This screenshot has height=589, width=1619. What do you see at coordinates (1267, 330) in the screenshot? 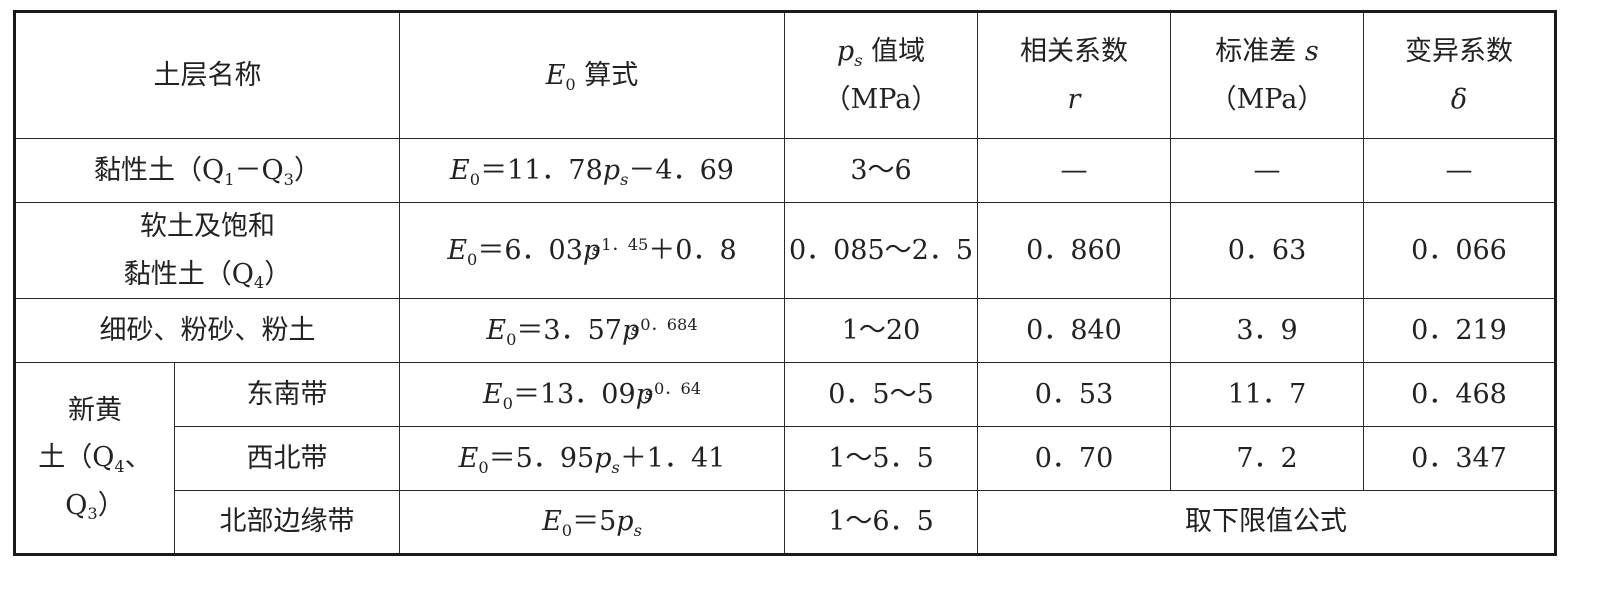
I see `std-cell: 3．9` at bounding box center [1267, 330].